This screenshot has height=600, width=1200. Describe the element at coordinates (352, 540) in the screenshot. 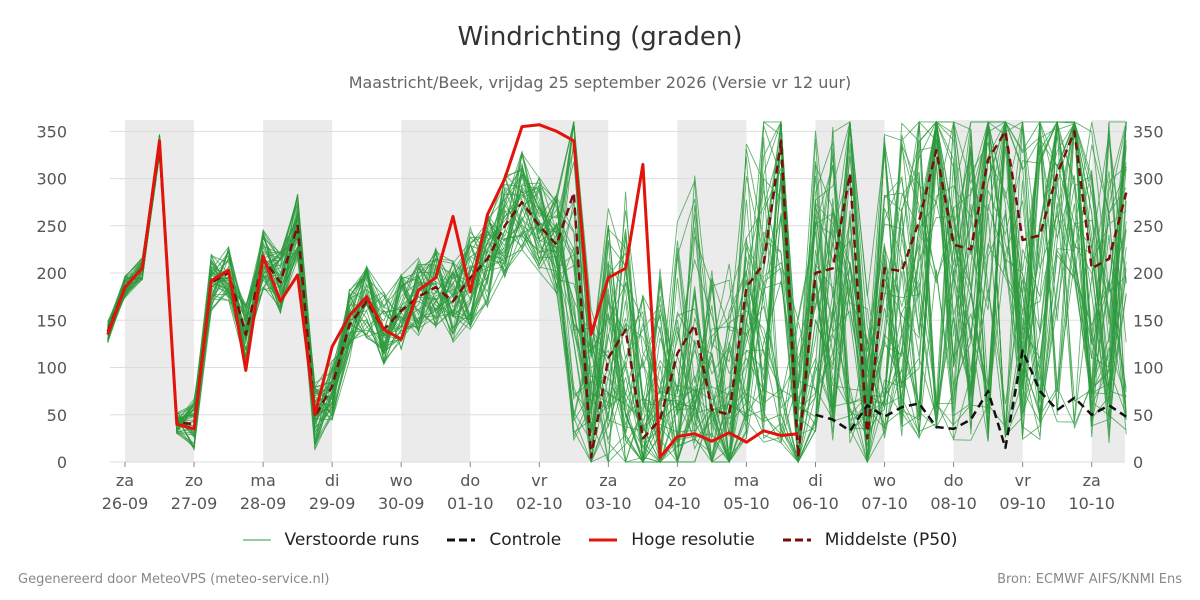

I see `legend-label: Verstoorde runs` at that location.